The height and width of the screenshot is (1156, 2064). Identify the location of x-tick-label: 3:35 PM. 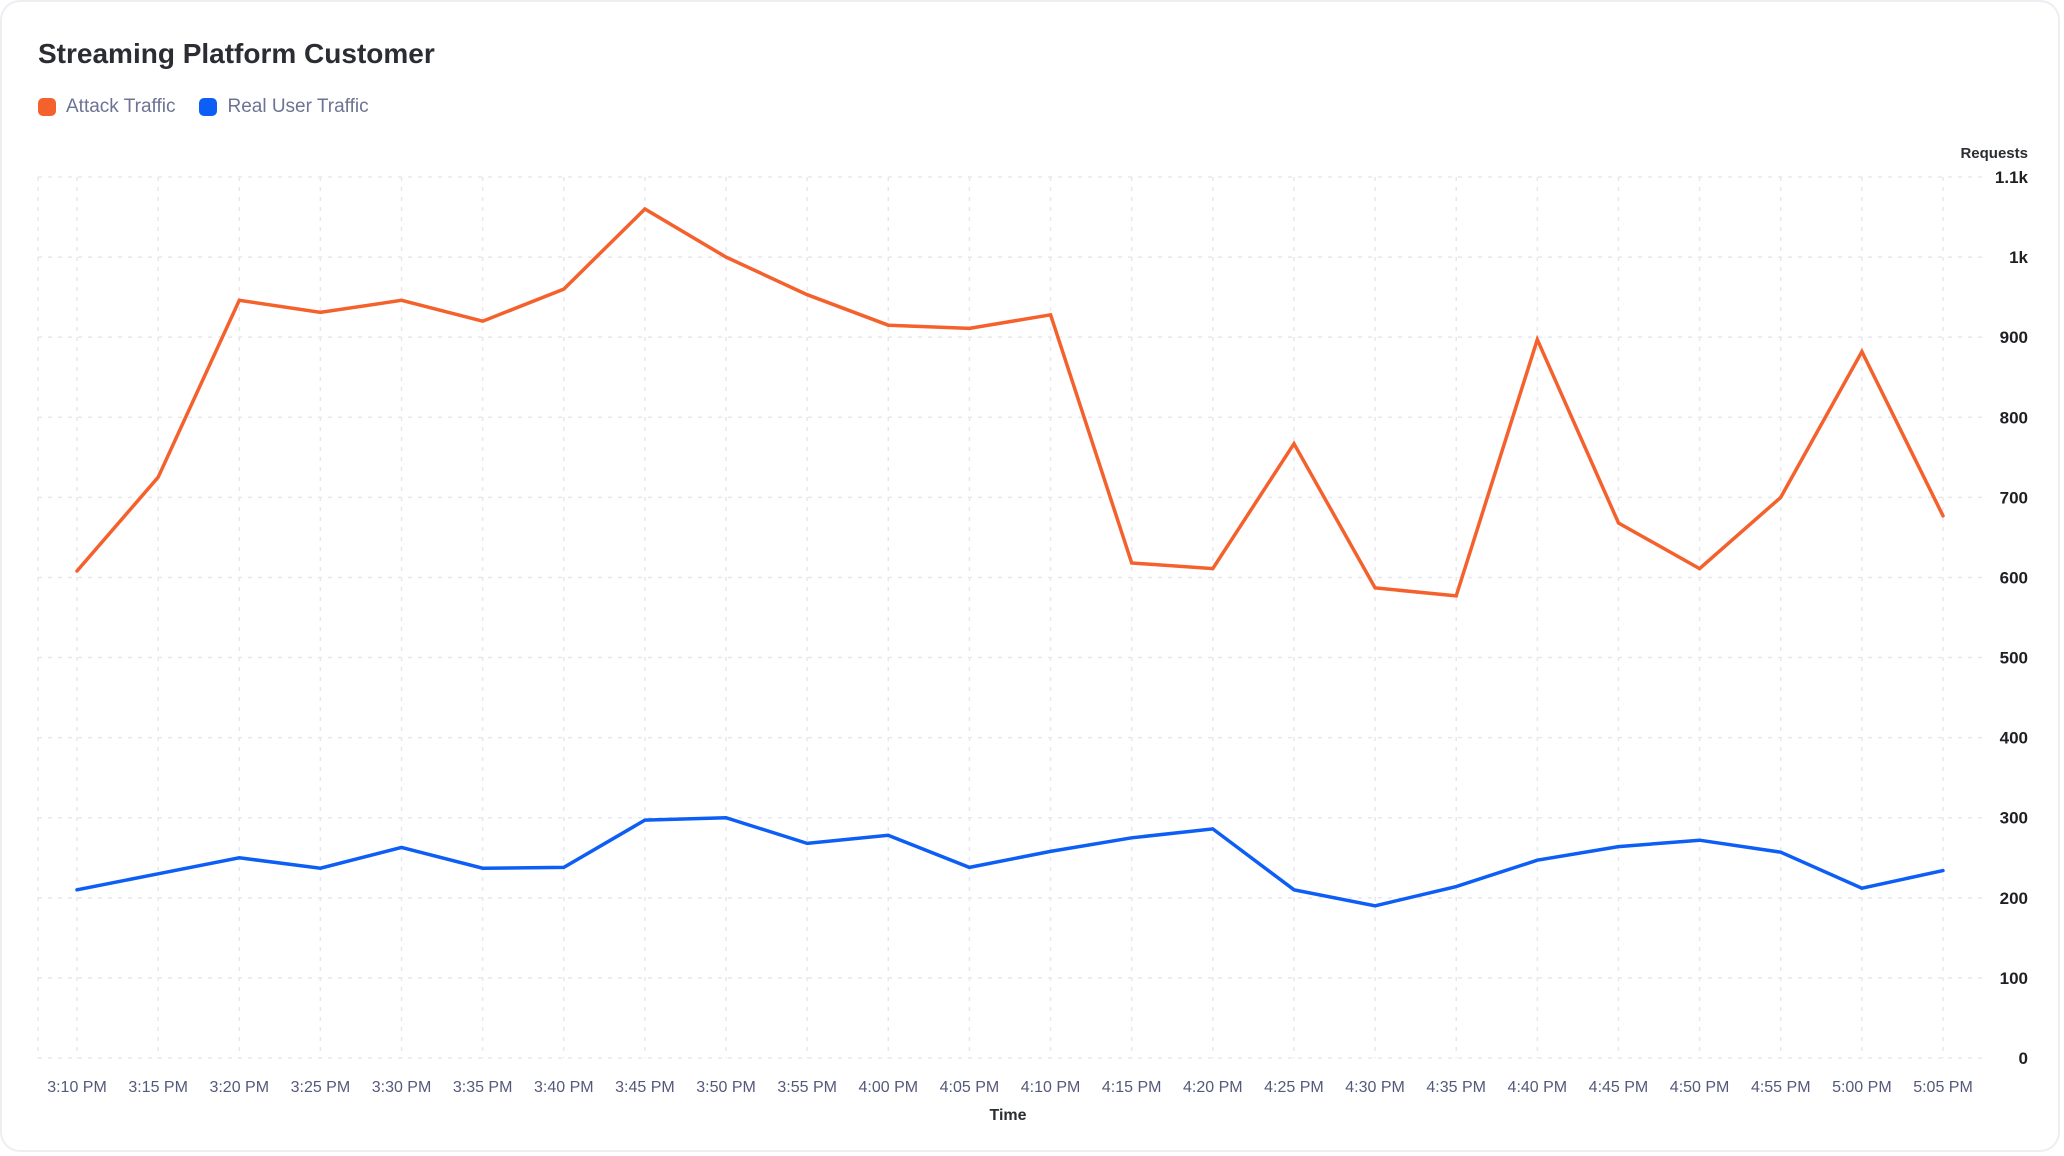
(483, 1087).